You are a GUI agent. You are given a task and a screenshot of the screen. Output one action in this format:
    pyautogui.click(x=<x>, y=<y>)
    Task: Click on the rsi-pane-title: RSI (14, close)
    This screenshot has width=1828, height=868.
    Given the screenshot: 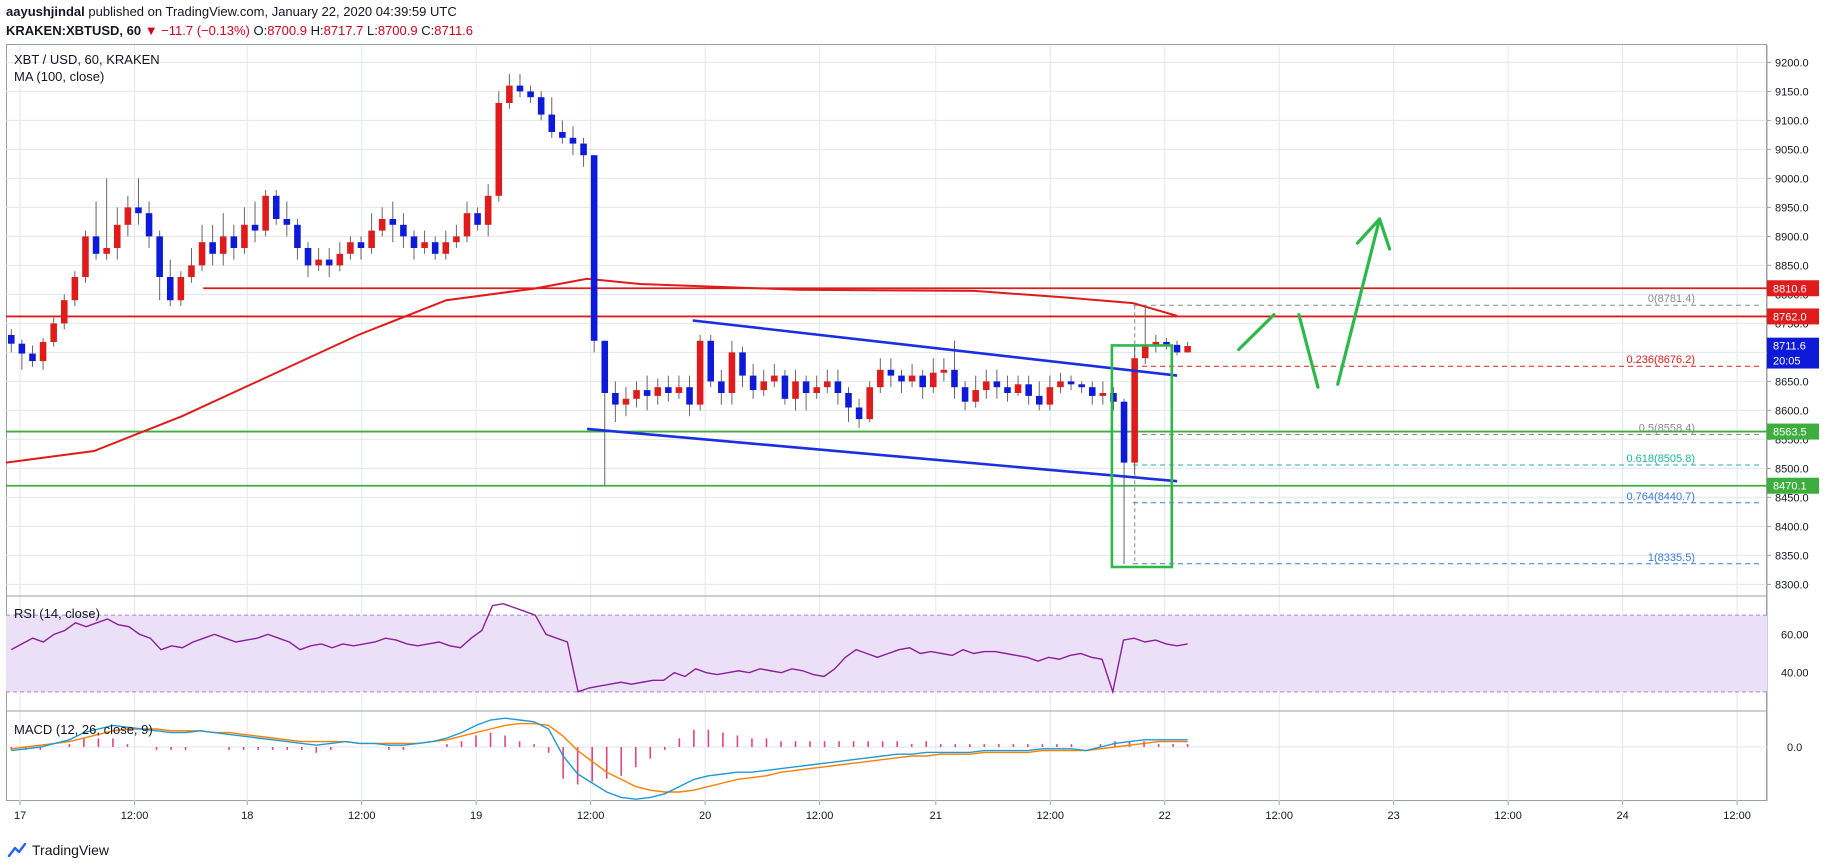 What is the action you would take?
    pyautogui.click(x=57, y=613)
    